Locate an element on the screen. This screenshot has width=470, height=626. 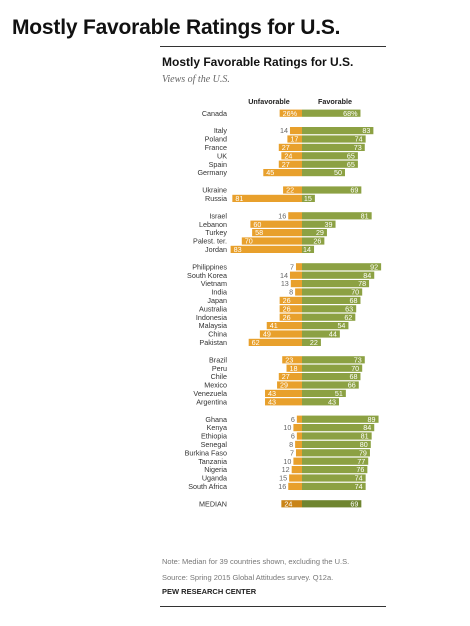
chart-title: Mostly Favorable Ratings for U.S. is located at coordinates (258, 62).